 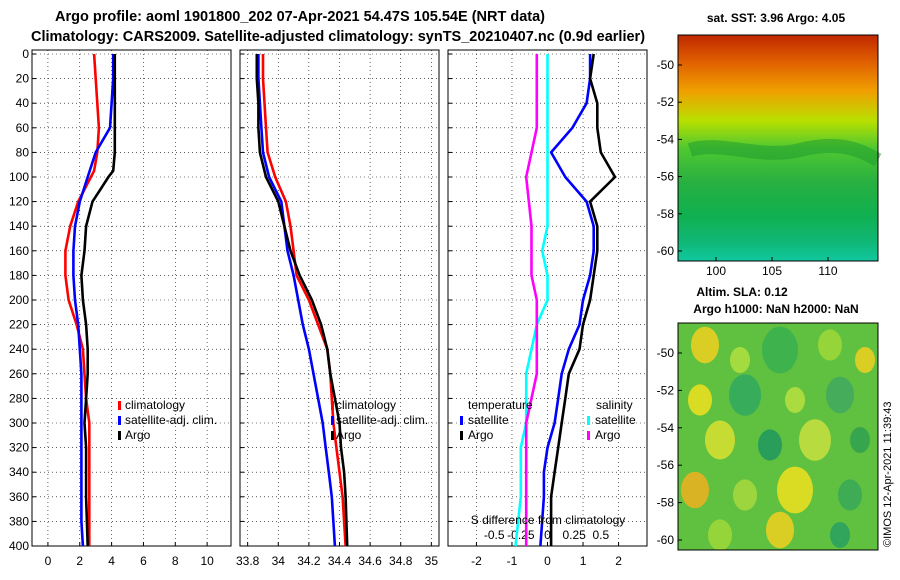 I want to click on legend-title-salinity: salinity, so click(x=614, y=405).